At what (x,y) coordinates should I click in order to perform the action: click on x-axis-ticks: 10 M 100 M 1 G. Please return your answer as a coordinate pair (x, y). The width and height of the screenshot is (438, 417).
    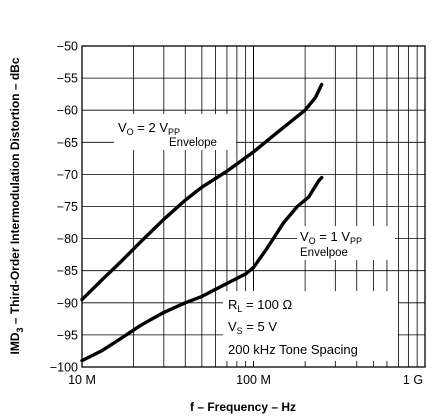
    Looking at the image, I should click on (245, 380).